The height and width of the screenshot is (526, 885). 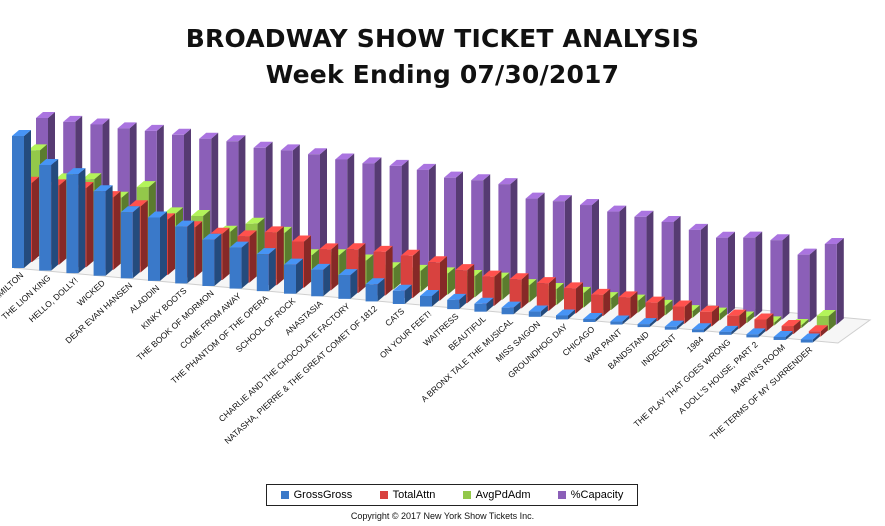 I want to click on bar-grossgross-come-from-away, so click(x=239, y=265).